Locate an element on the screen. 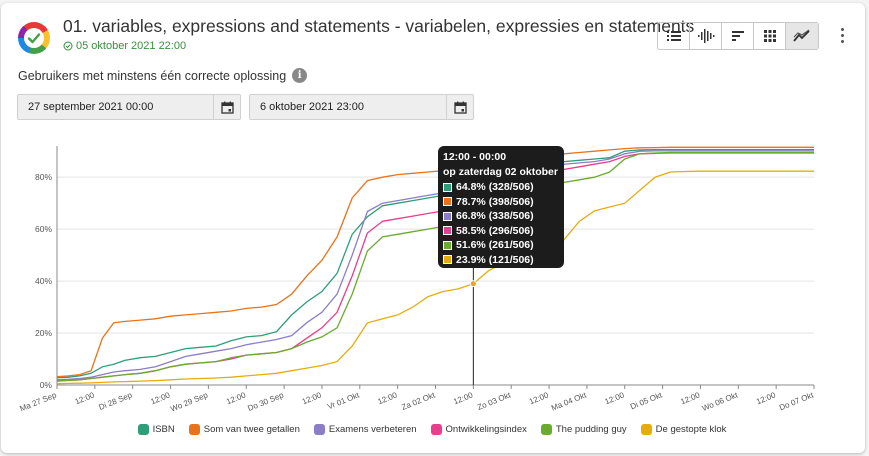 This screenshot has width=869, height=456. y-tick-label: 80% is located at coordinates (43, 177).